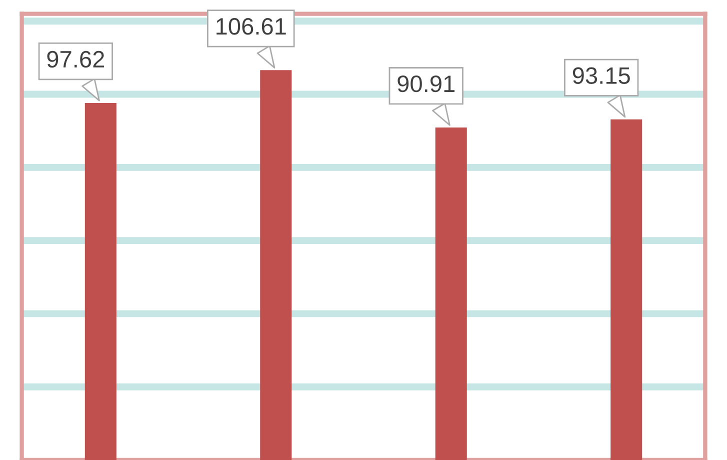 The height and width of the screenshot is (460, 727). Describe the element at coordinates (601, 75) in the screenshot. I see `data-label: 93.15` at that location.